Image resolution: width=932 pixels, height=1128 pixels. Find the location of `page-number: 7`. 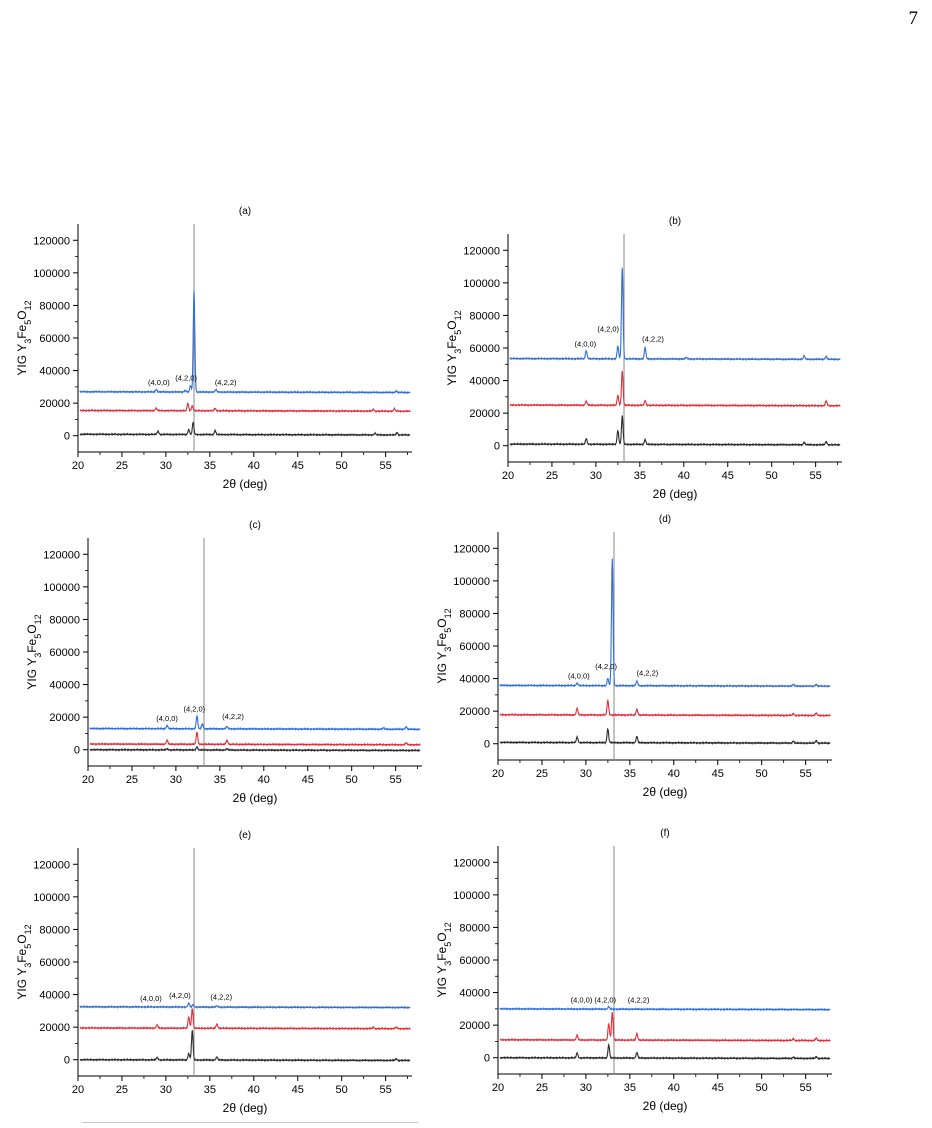

page-number: 7 is located at coordinates (913, 18).